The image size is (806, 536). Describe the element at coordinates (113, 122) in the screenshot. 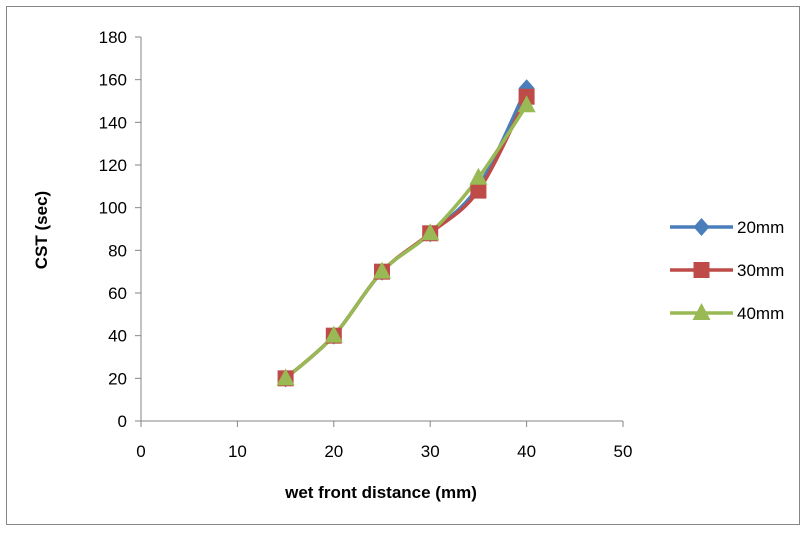

I see `y-tick-label: 140` at that location.